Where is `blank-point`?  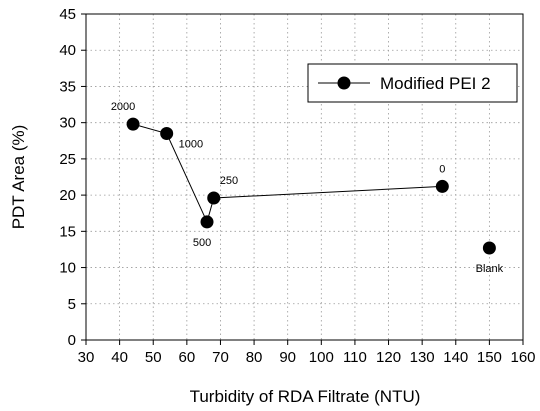
blank-point is located at coordinates (489, 248).